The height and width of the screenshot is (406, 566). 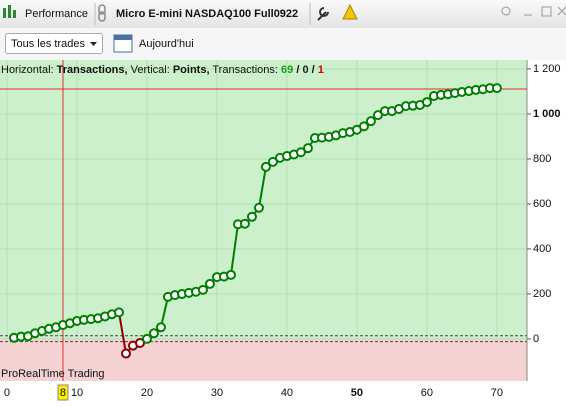 I want to click on header-part: 1, so click(x=321, y=70).